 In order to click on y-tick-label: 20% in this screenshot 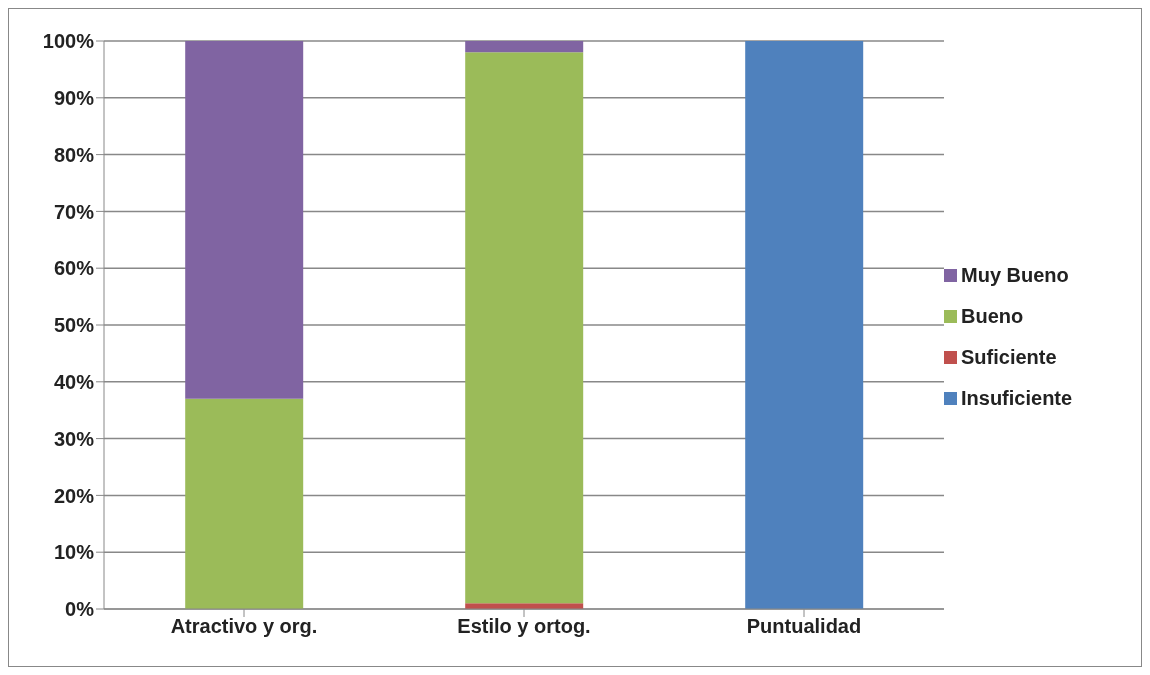, I will do `click(74, 495)`.